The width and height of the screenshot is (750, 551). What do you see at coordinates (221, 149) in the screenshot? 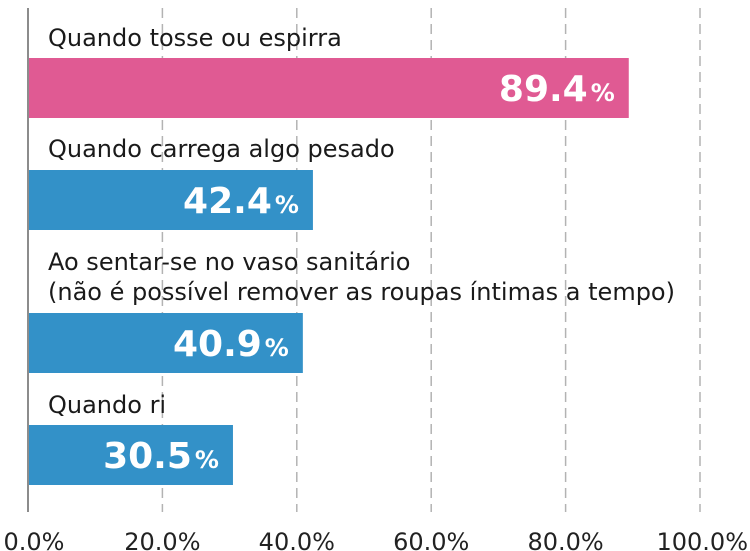
I see `category-label: Quando carrega algo pesado` at bounding box center [221, 149].